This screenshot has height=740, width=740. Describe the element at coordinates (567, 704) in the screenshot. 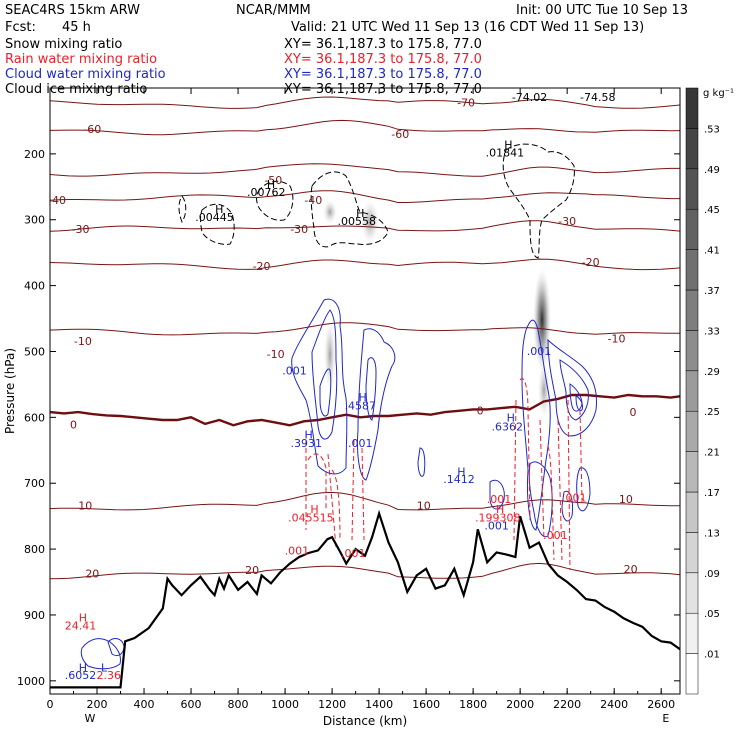

I see `x-tick-label: 2200` at that location.